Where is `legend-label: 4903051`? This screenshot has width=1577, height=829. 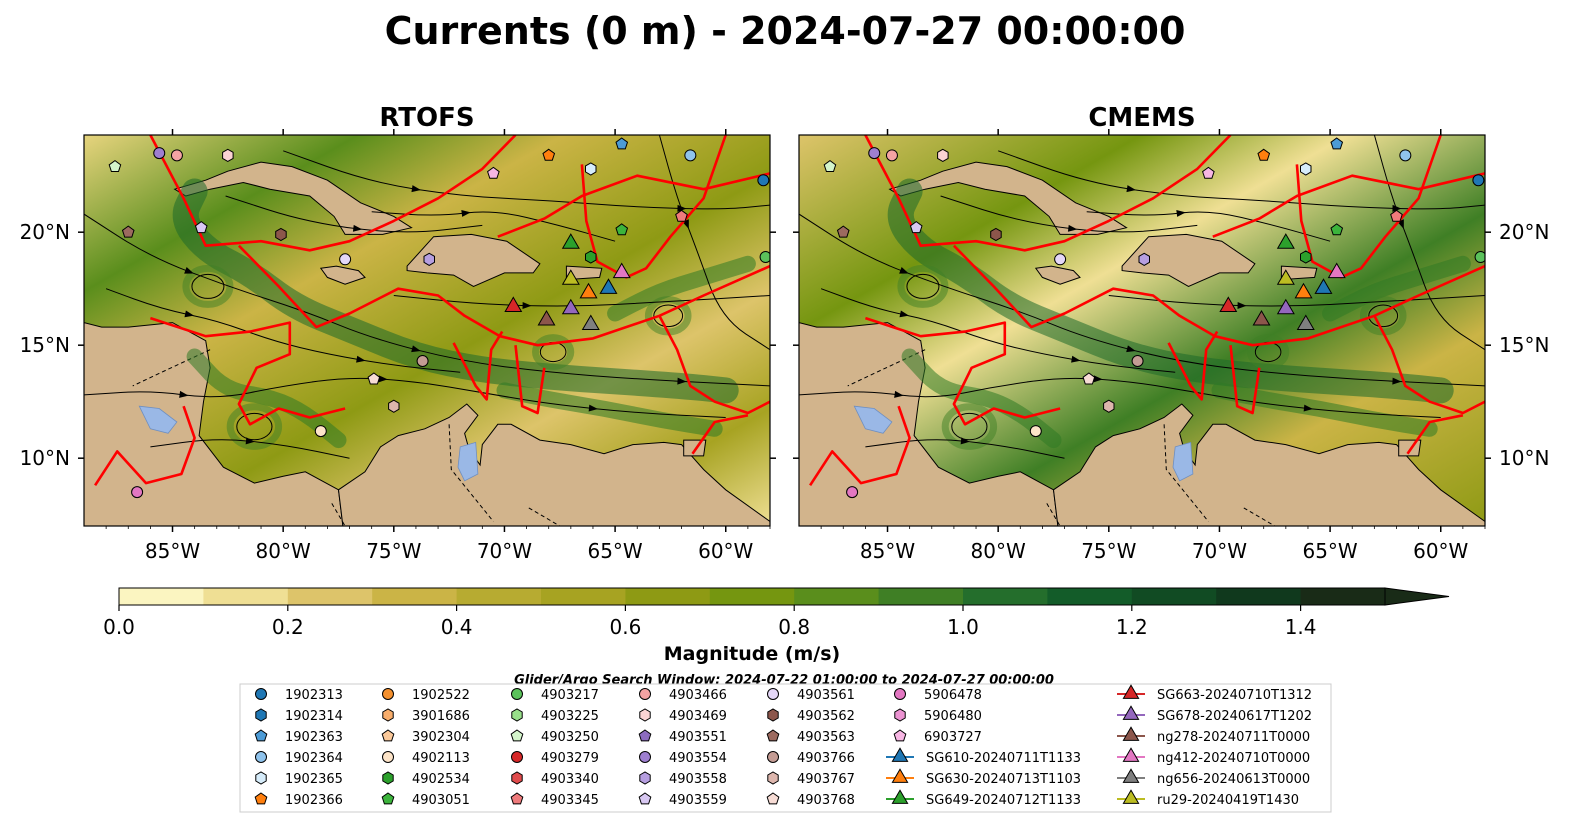 legend-label: 4903051 is located at coordinates (441, 800).